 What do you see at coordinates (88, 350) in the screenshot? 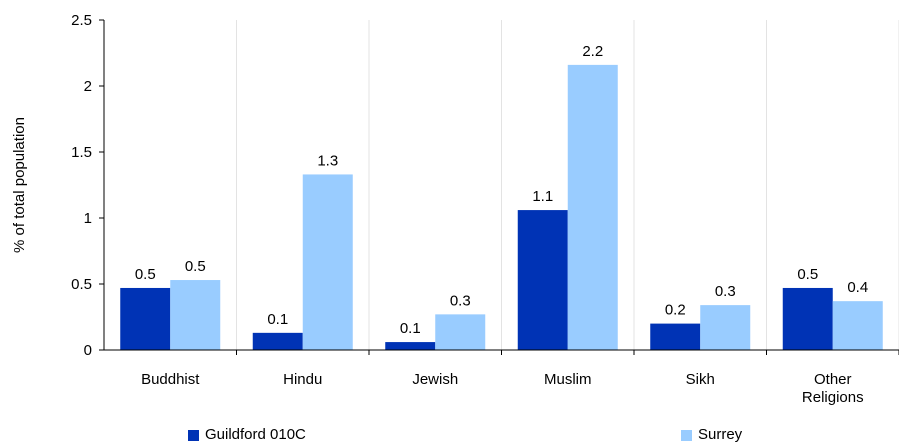
I see `y-tick-label: 0` at bounding box center [88, 350].